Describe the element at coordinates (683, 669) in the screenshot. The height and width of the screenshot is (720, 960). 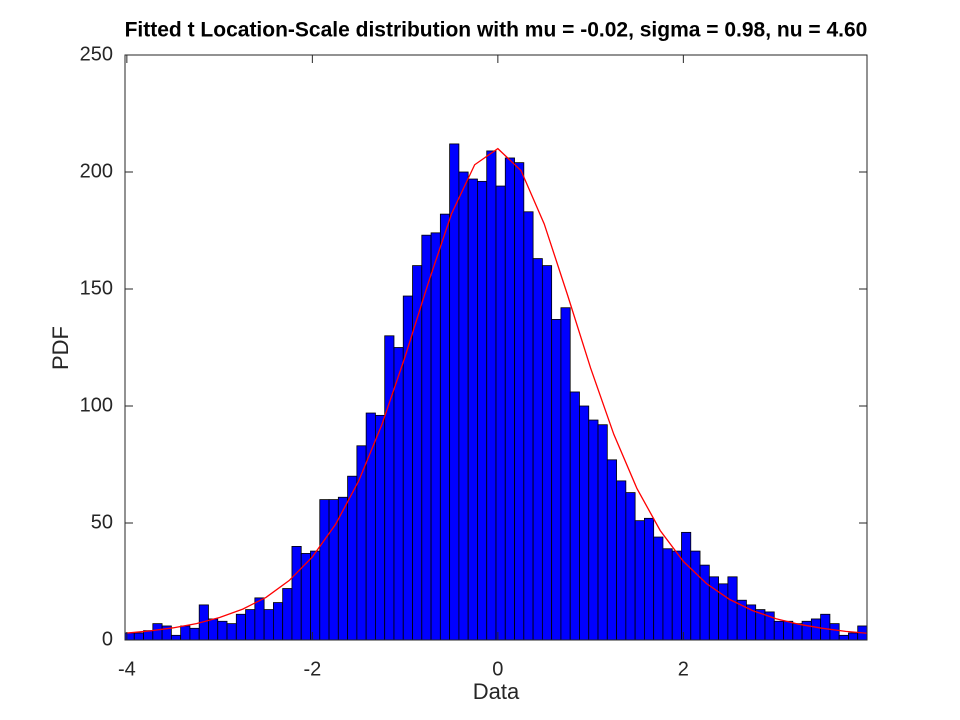
I see `x-tick-label: 2` at that location.